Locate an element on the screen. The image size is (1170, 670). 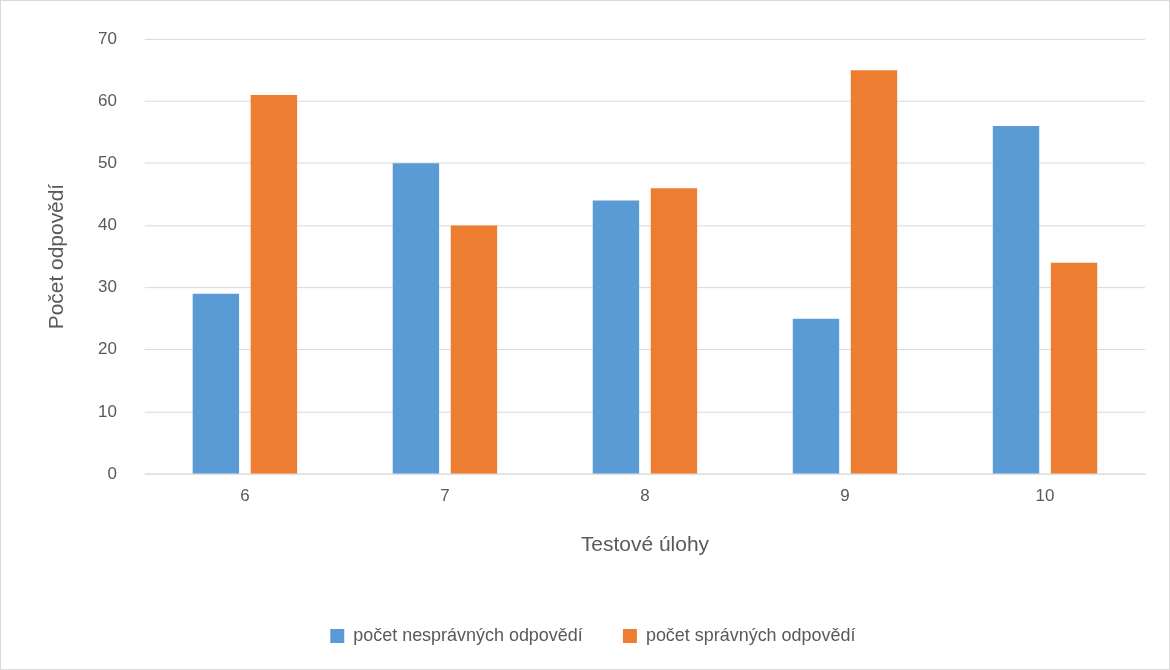
y-tick-label: 50 is located at coordinates (107, 163).